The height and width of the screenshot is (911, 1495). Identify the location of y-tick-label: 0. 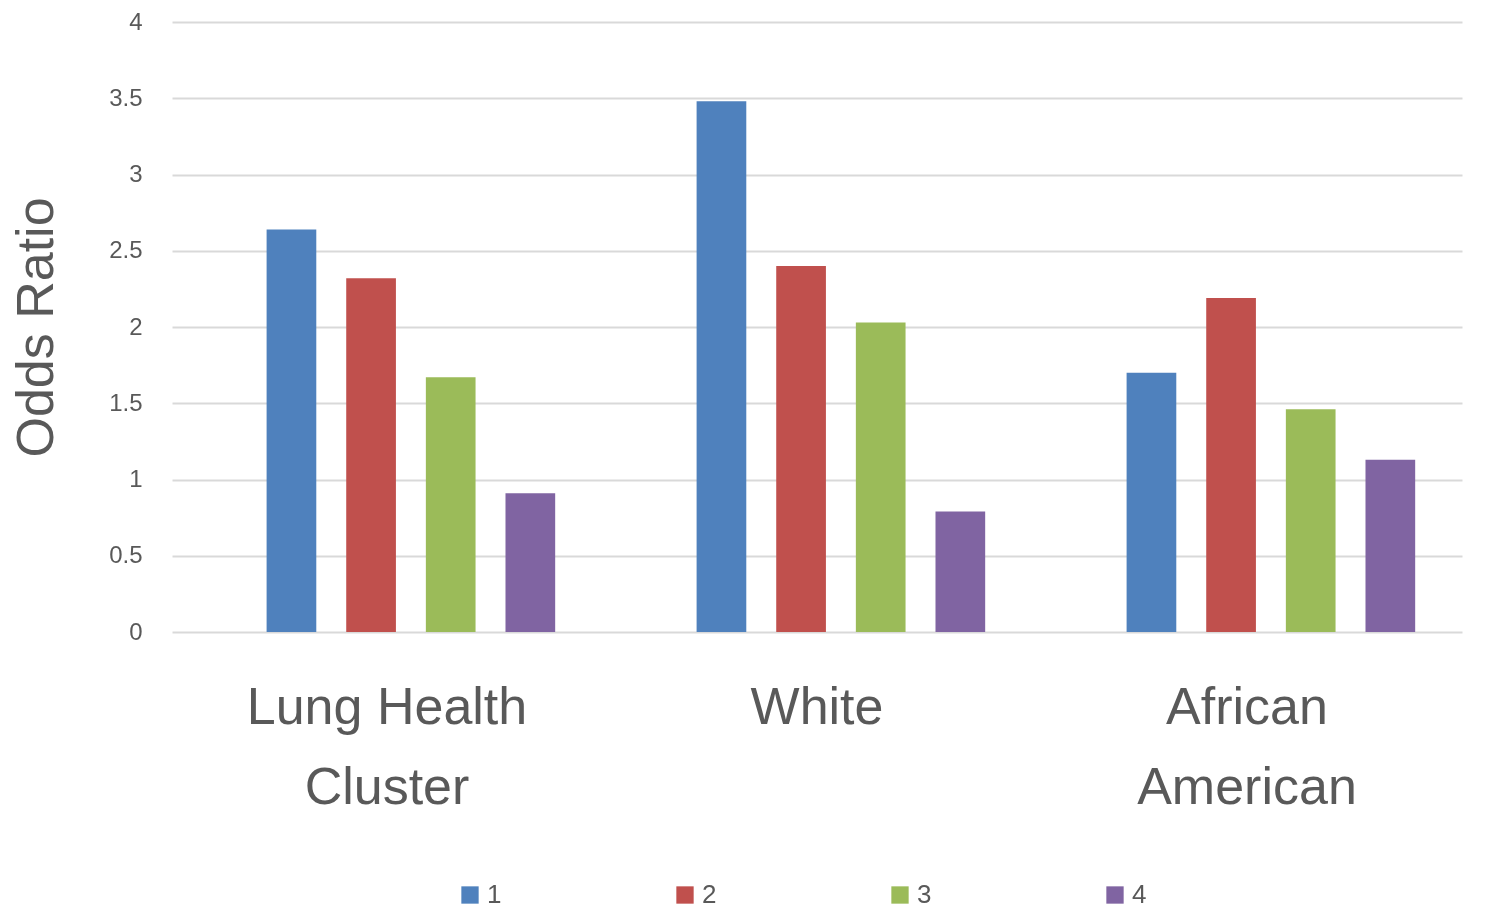
(136, 631).